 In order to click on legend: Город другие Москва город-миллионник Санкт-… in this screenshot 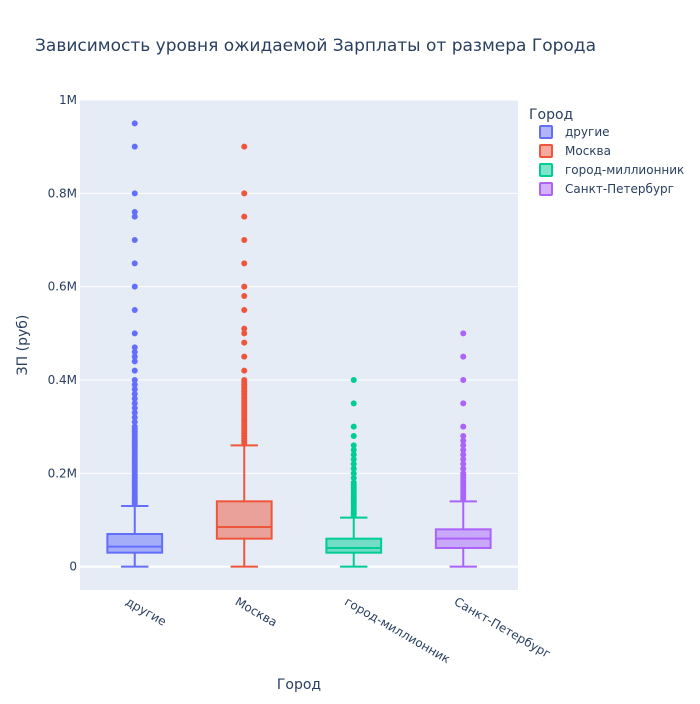, I will do `click(606, 151)`.